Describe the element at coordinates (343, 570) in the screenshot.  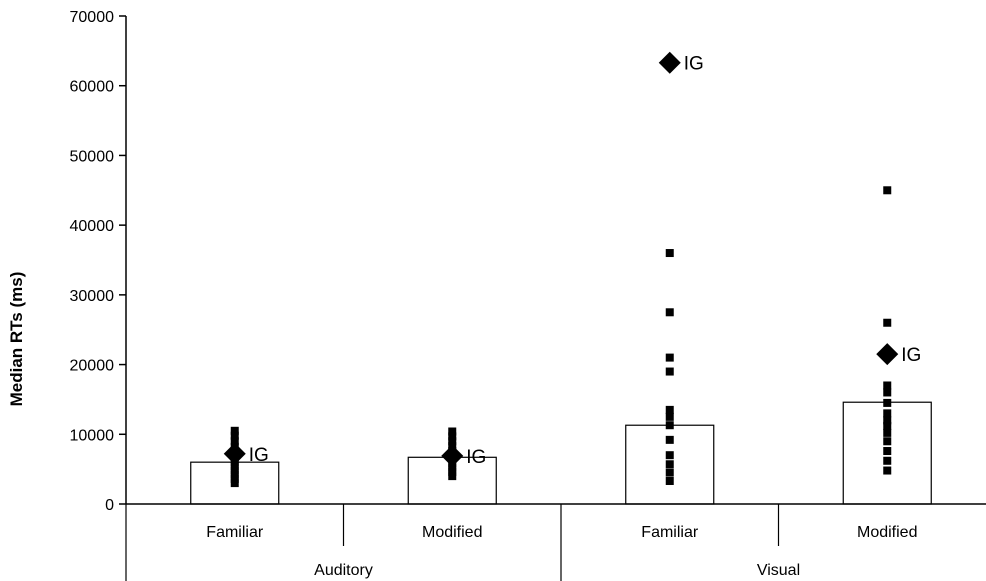
I see `x-group-label: Auditory` at that location.